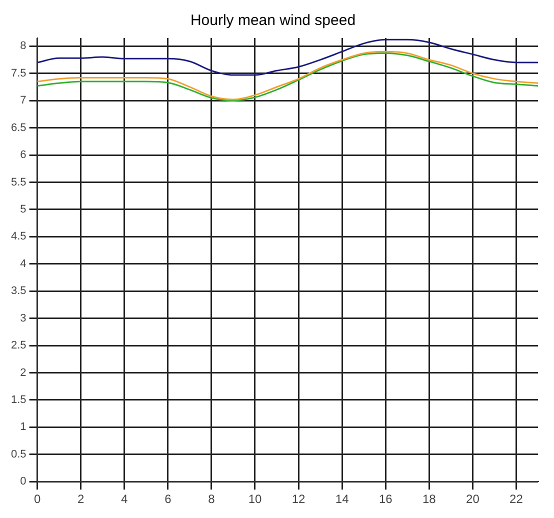 This screenshot has width=554, height=518. Describe the element at coordinates (18, 236) in the screenshot. I see `y-tick-label: 4.5` at that location.